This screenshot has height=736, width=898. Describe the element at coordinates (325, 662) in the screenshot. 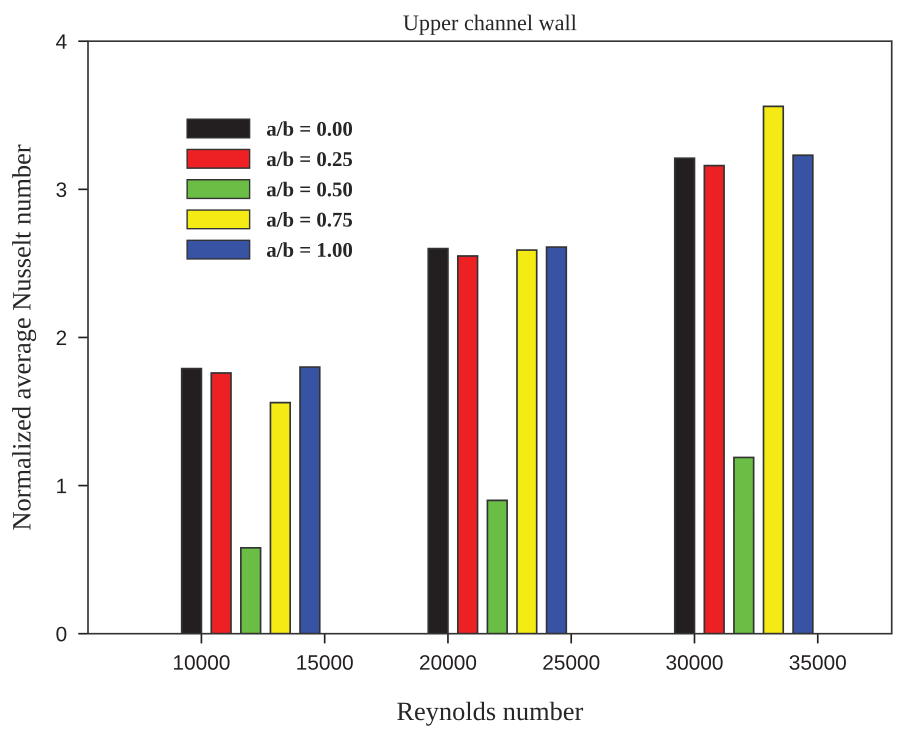

I see `x-tick-label: 15000` at that location.